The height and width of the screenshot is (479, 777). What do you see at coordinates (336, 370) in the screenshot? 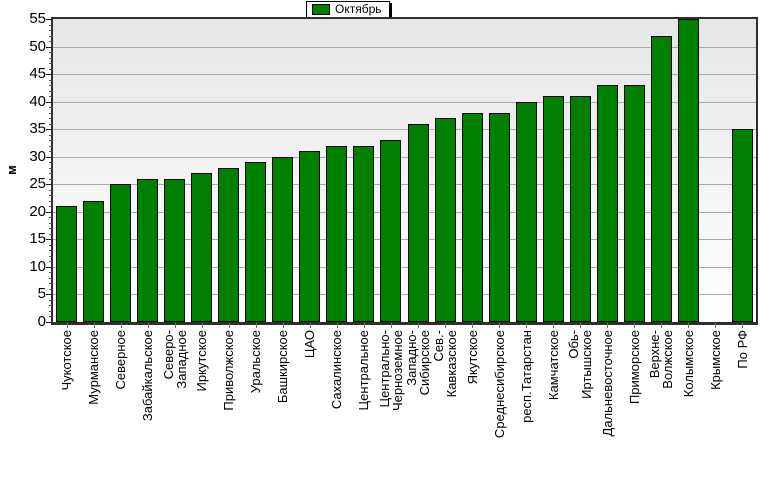
I see `x-label: Сахалинское` at bounding box center [336, 370].